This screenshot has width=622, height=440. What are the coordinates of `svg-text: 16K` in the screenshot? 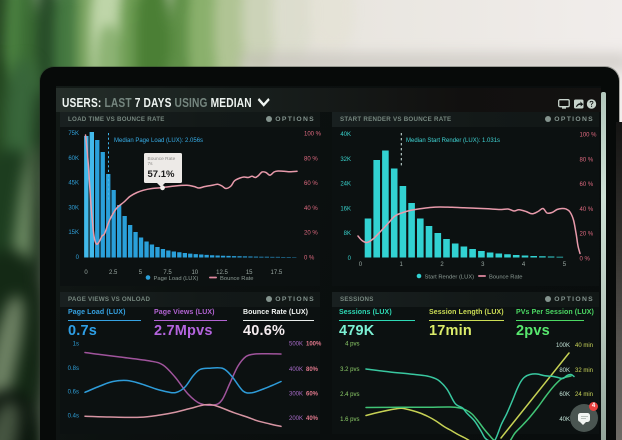 It's located at (345, 209).